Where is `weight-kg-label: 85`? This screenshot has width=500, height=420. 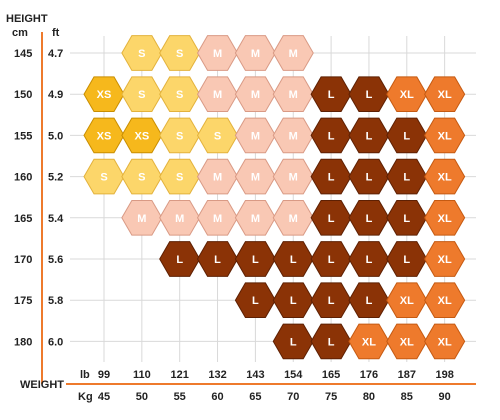
weight-kg-label: 85 is located at coordinates (407, 397).